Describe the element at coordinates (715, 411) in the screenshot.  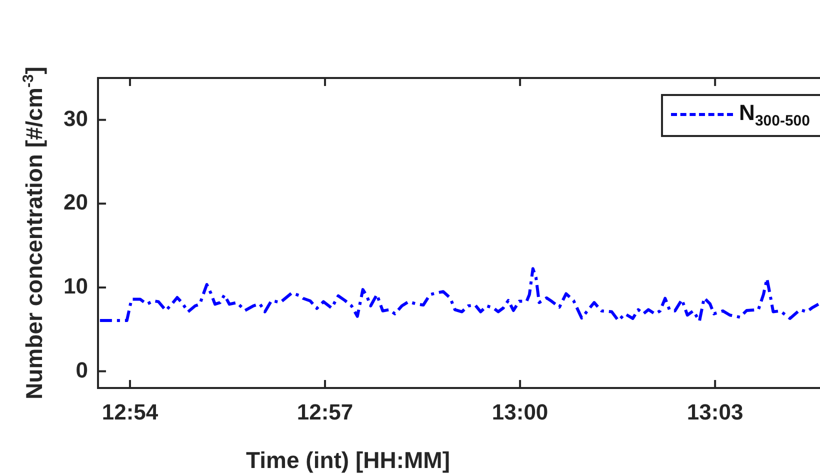
I see `x-tick-label: 13:03` at that location.